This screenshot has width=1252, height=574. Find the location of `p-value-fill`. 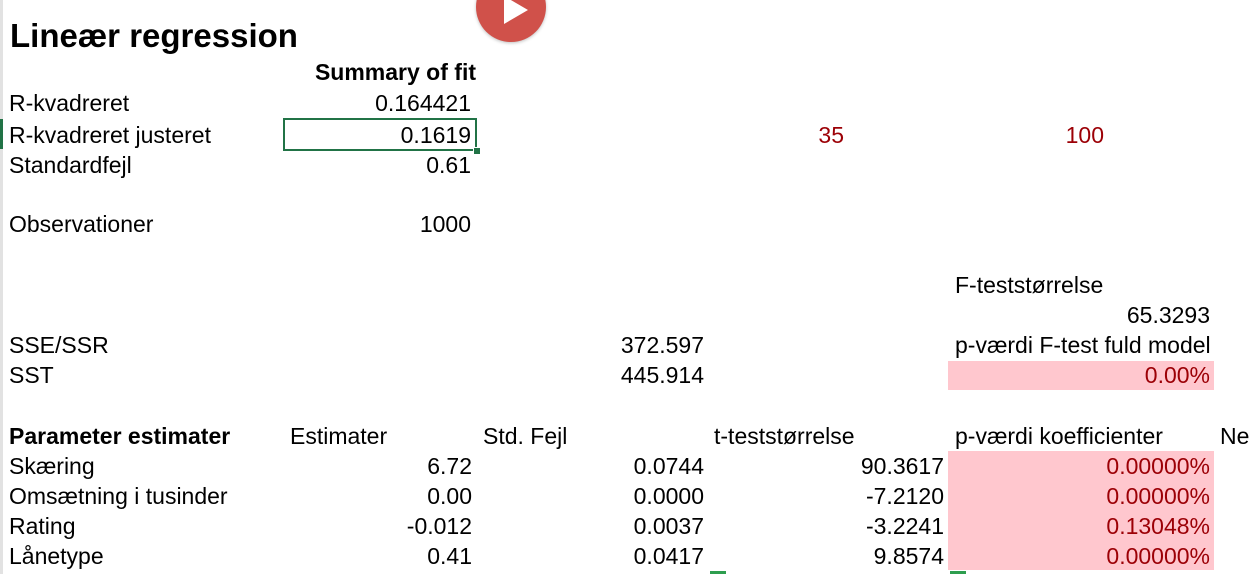

p-value-fill is located at coordinates (1081, 510).